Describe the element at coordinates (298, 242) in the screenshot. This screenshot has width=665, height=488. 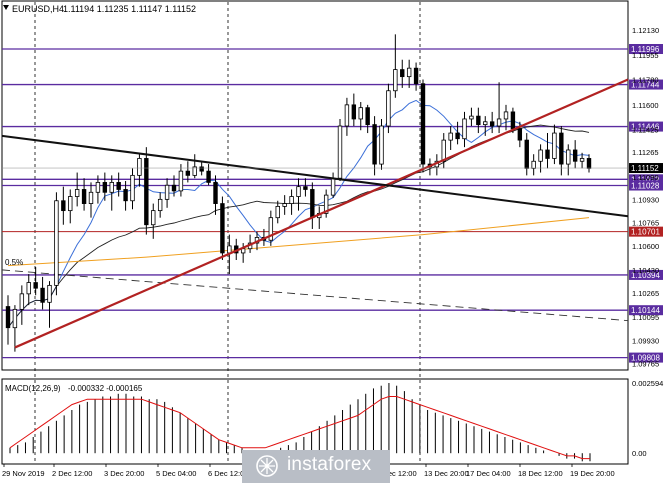
I see `orange-moving-average` at that location.